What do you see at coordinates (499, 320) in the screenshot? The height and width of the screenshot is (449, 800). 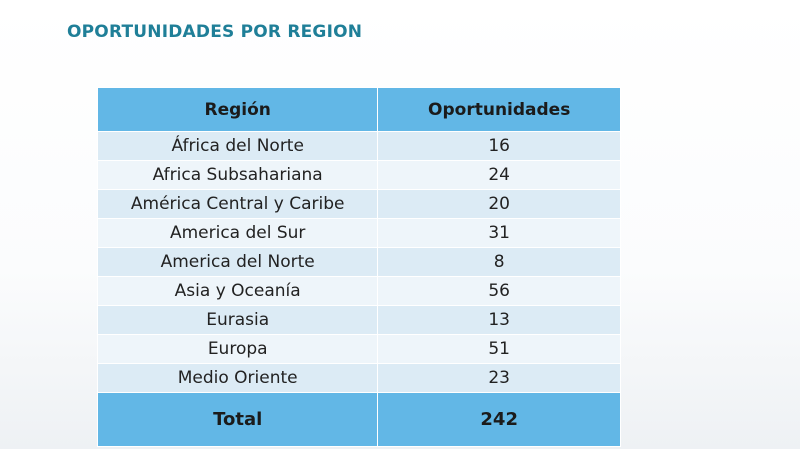 I see `opportunities-cell: 13` at bounding box center [499, 320].